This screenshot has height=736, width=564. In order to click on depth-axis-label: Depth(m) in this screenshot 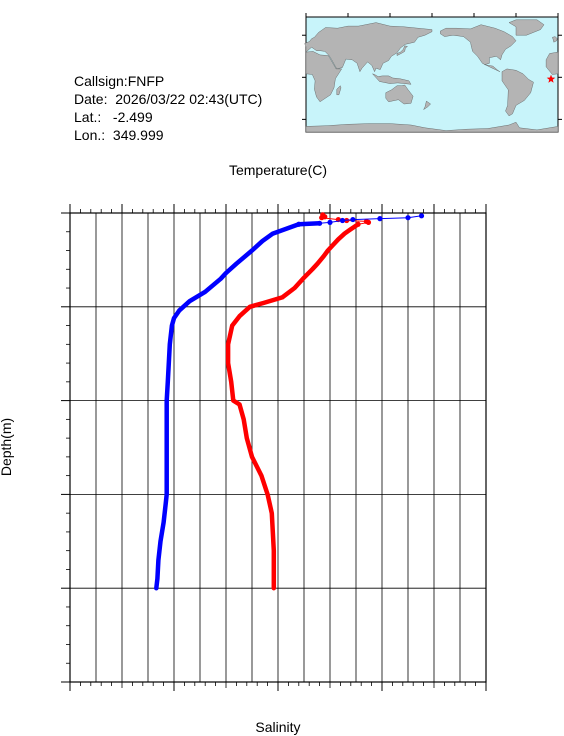, I will do `click(7, 447)`.